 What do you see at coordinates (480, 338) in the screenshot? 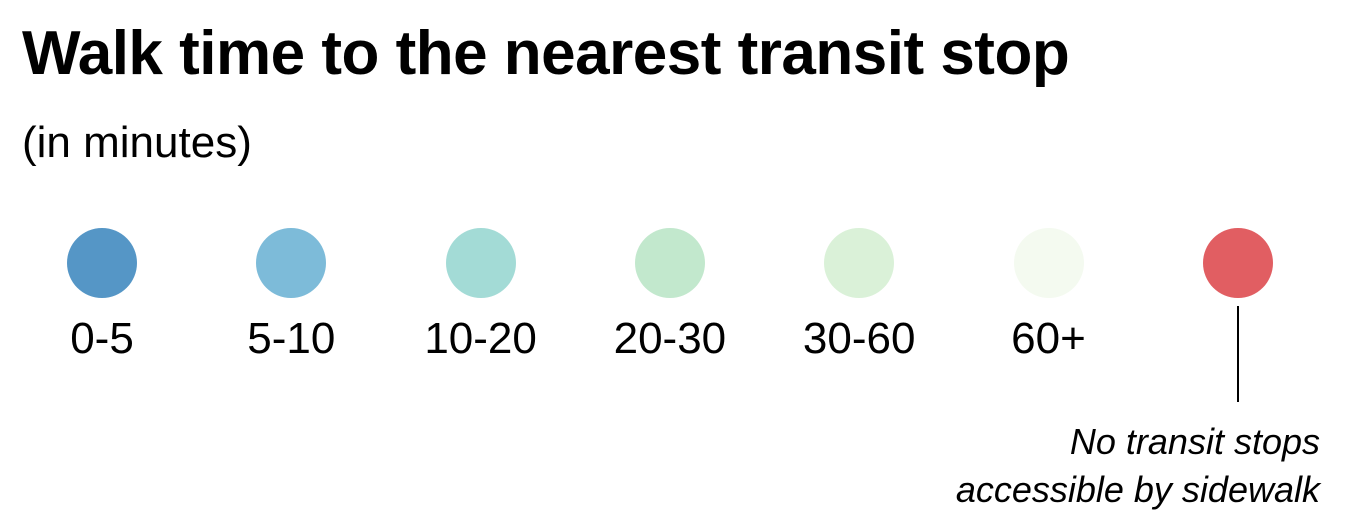
I see `legend-label-3: 10-20` at bounding box center [480, 338].